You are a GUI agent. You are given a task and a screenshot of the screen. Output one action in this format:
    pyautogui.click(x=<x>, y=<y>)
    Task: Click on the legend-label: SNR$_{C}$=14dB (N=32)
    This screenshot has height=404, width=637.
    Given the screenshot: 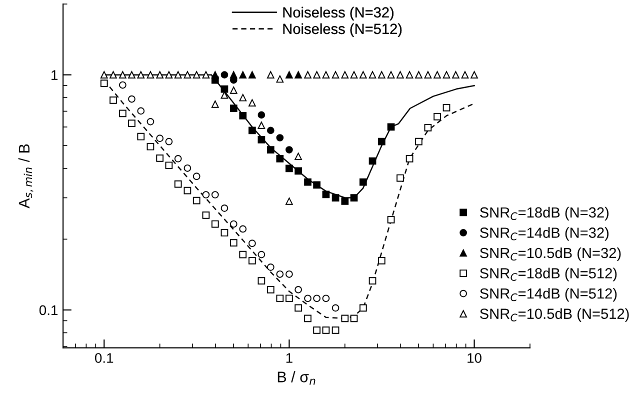 What is the action you would take?
    pyautogui.click(x=544, y=234)
    